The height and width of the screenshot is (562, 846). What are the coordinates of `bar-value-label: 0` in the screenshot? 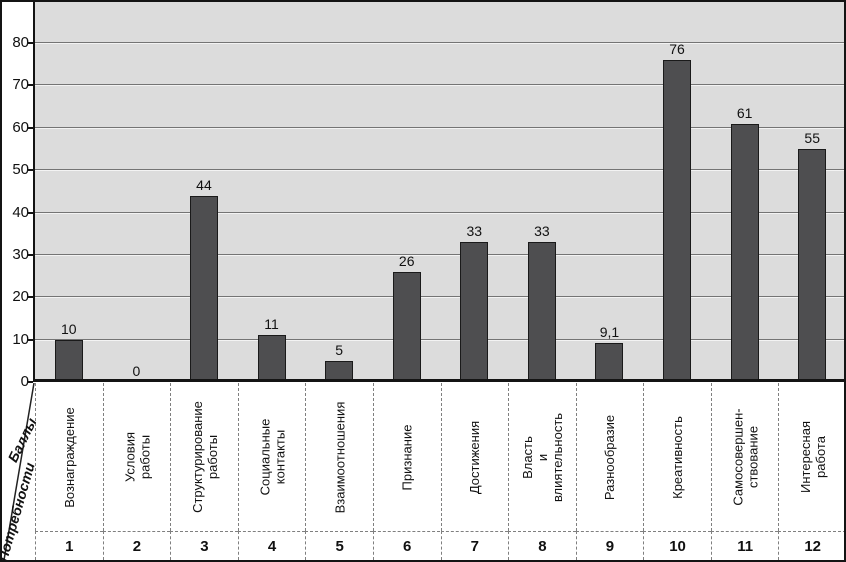 It's located at (136, 371).